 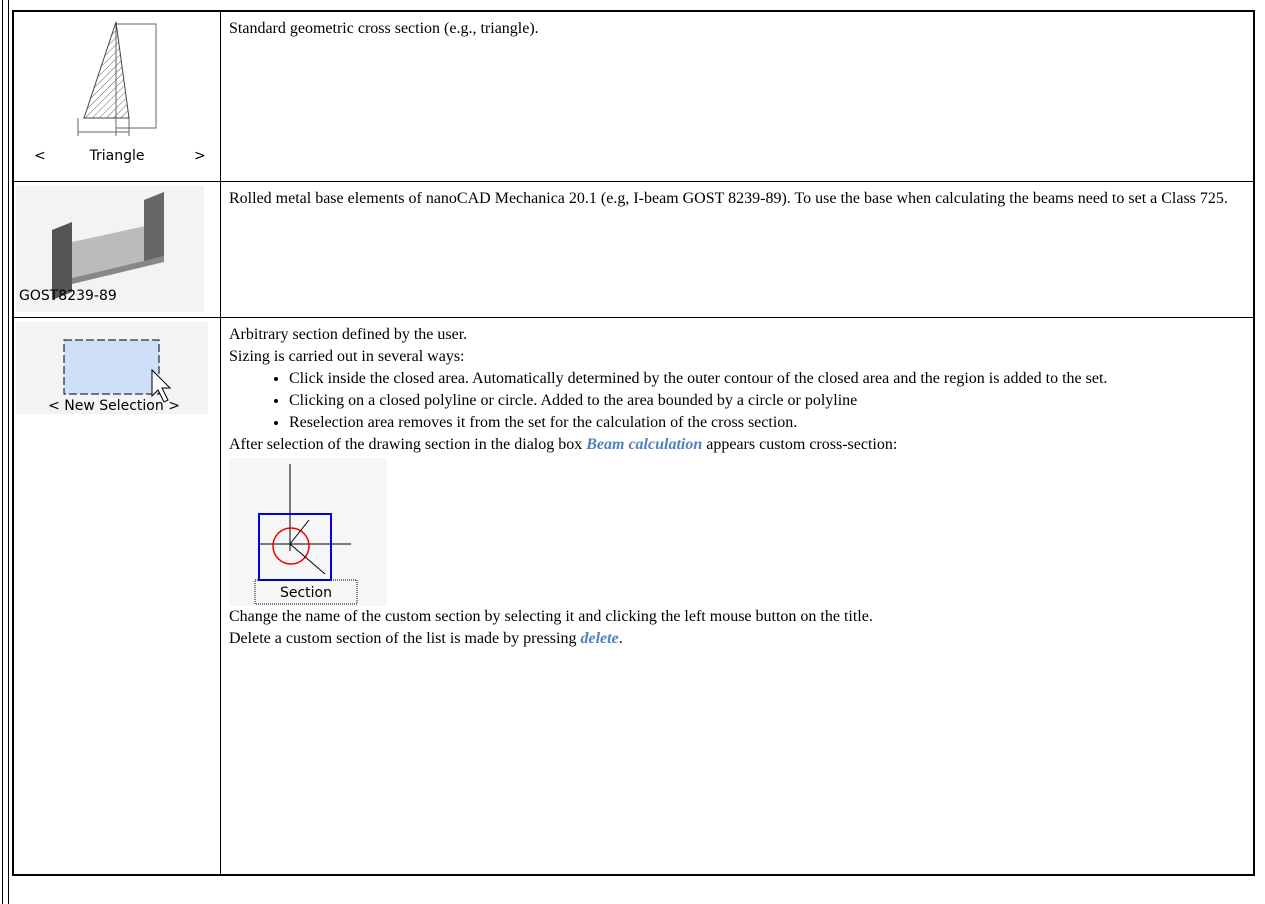 I want to click on icon-cell: GOST8239-89, so click(x=116, y=249).